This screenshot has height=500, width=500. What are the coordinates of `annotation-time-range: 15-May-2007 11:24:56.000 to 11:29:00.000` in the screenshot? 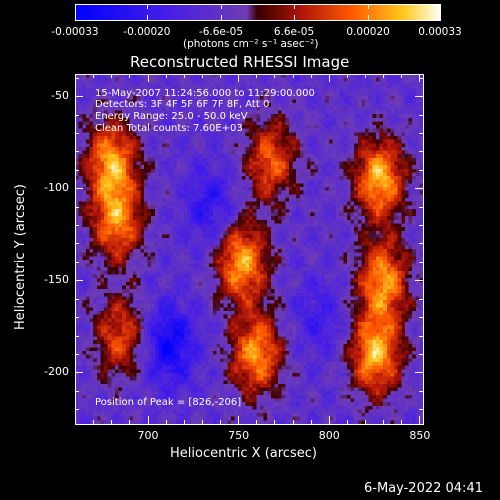 It's located at (205, 93).